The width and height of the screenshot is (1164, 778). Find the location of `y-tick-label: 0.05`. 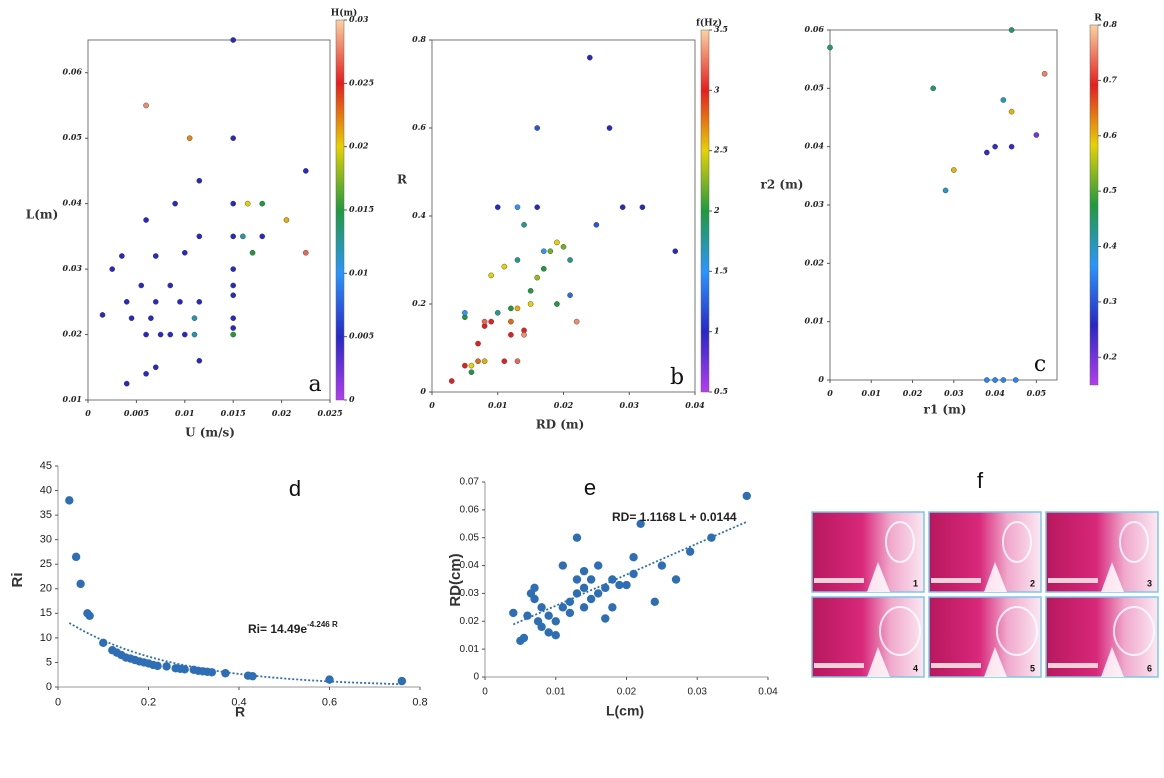

y-tick-label: 0.05 is located at coordinates (73, 137).